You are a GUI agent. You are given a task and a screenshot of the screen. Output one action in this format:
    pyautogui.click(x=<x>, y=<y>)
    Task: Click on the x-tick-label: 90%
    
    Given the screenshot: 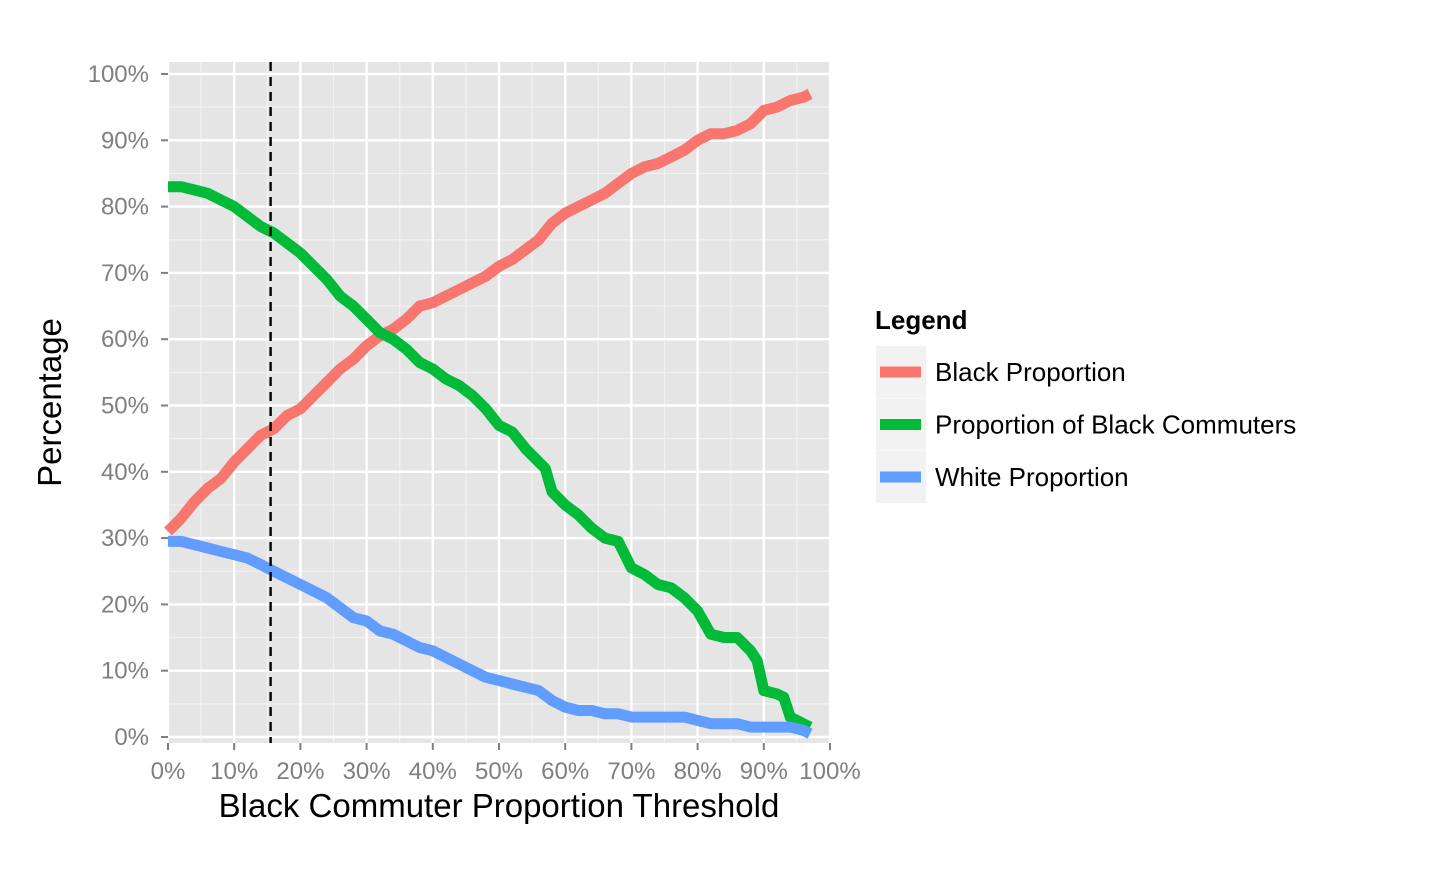 What is the action you would take?
    pyautogui.click(x=764, y=771)
    